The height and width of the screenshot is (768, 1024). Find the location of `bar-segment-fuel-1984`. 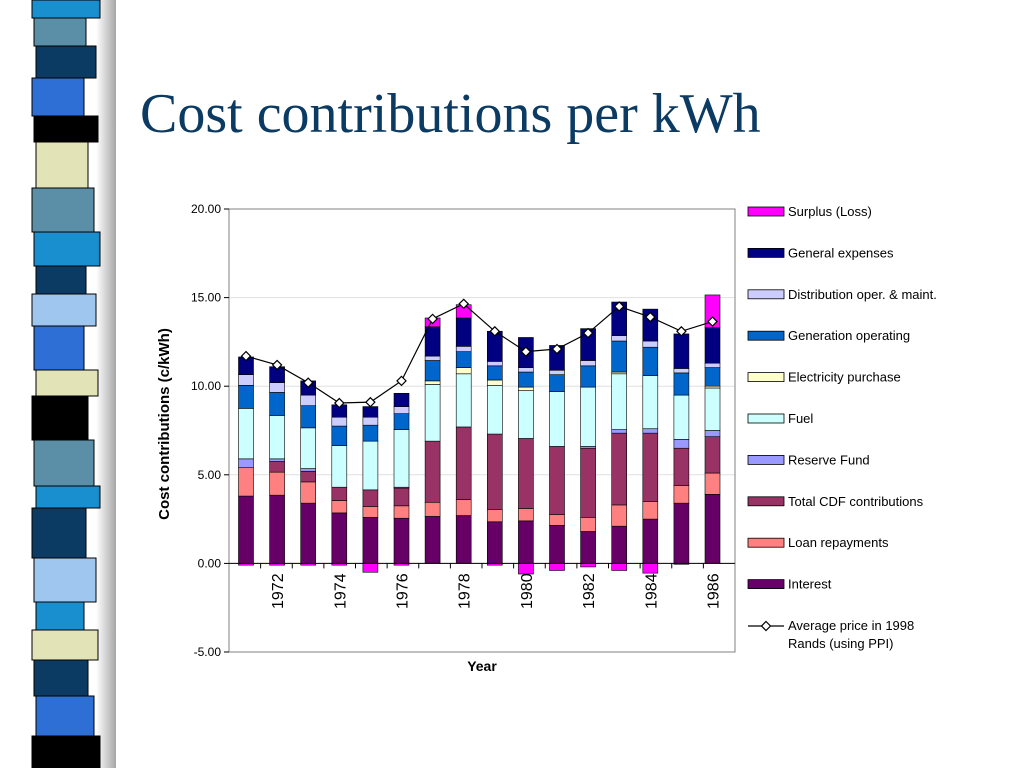

bar-segment-fuel-1984 is located at coordinates (650, 402).